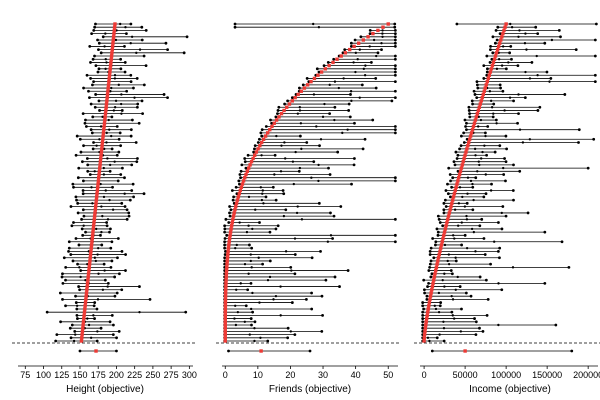 This screenshot has width=600, height=400. What do you see at coordinates (98, 375) in the screenshot?
I see `x-tick-label: 175` at bounding box center [98, 375].